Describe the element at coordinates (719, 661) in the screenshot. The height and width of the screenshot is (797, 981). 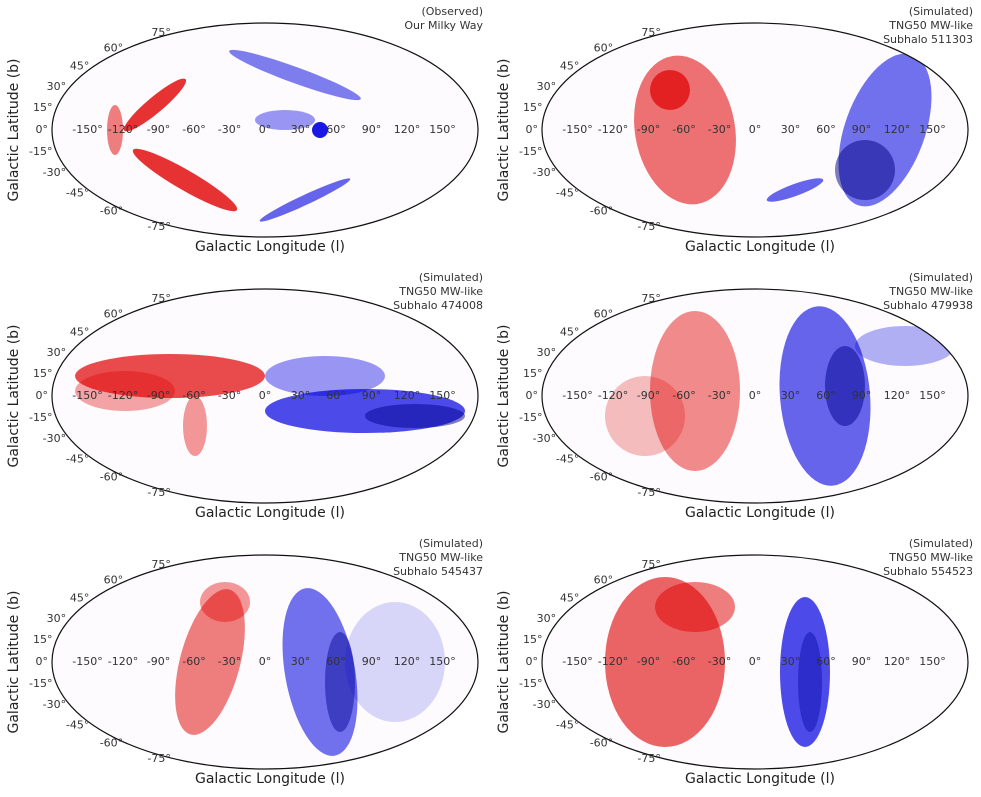
I see `longitude-tick-label: -30°` at that location.